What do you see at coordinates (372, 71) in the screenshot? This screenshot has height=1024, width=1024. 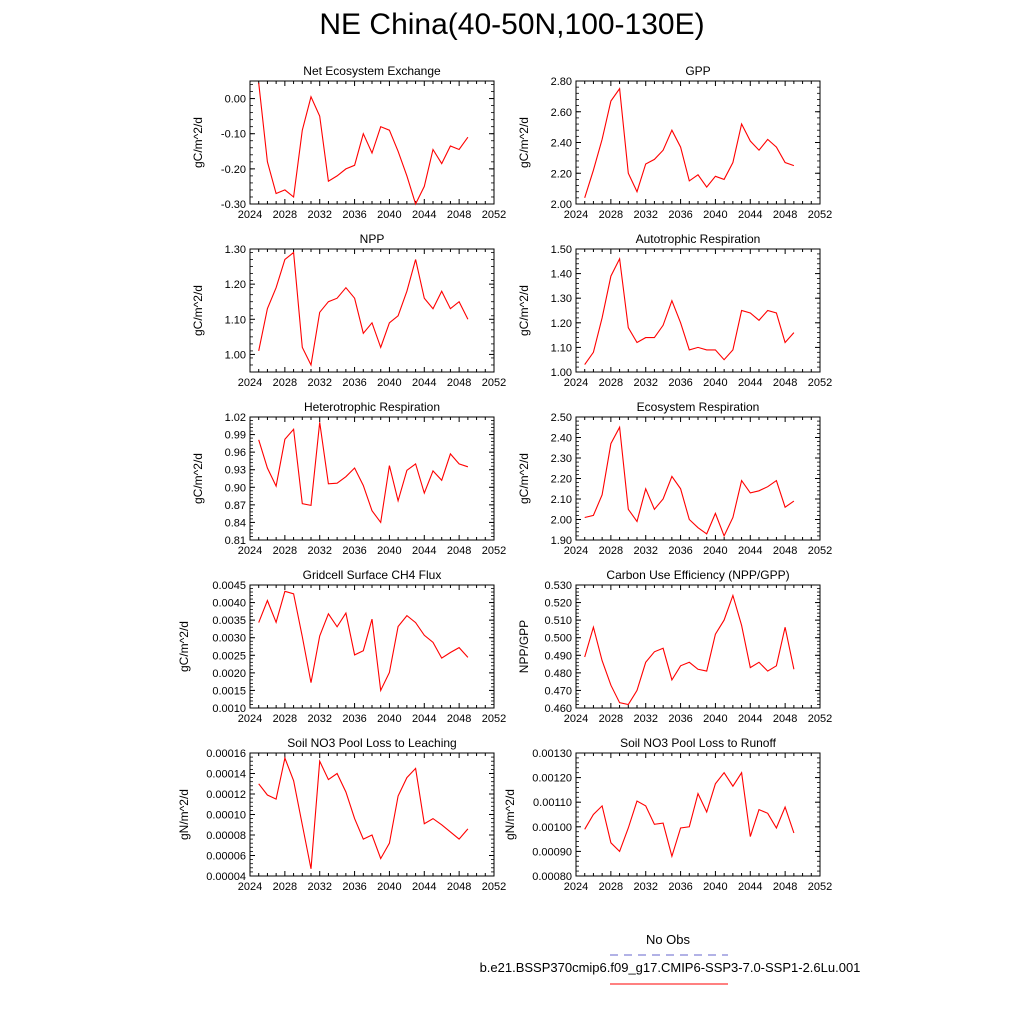 I see `panel-title: Net Ecosystem Exchange` at bounding box center [372, 71].